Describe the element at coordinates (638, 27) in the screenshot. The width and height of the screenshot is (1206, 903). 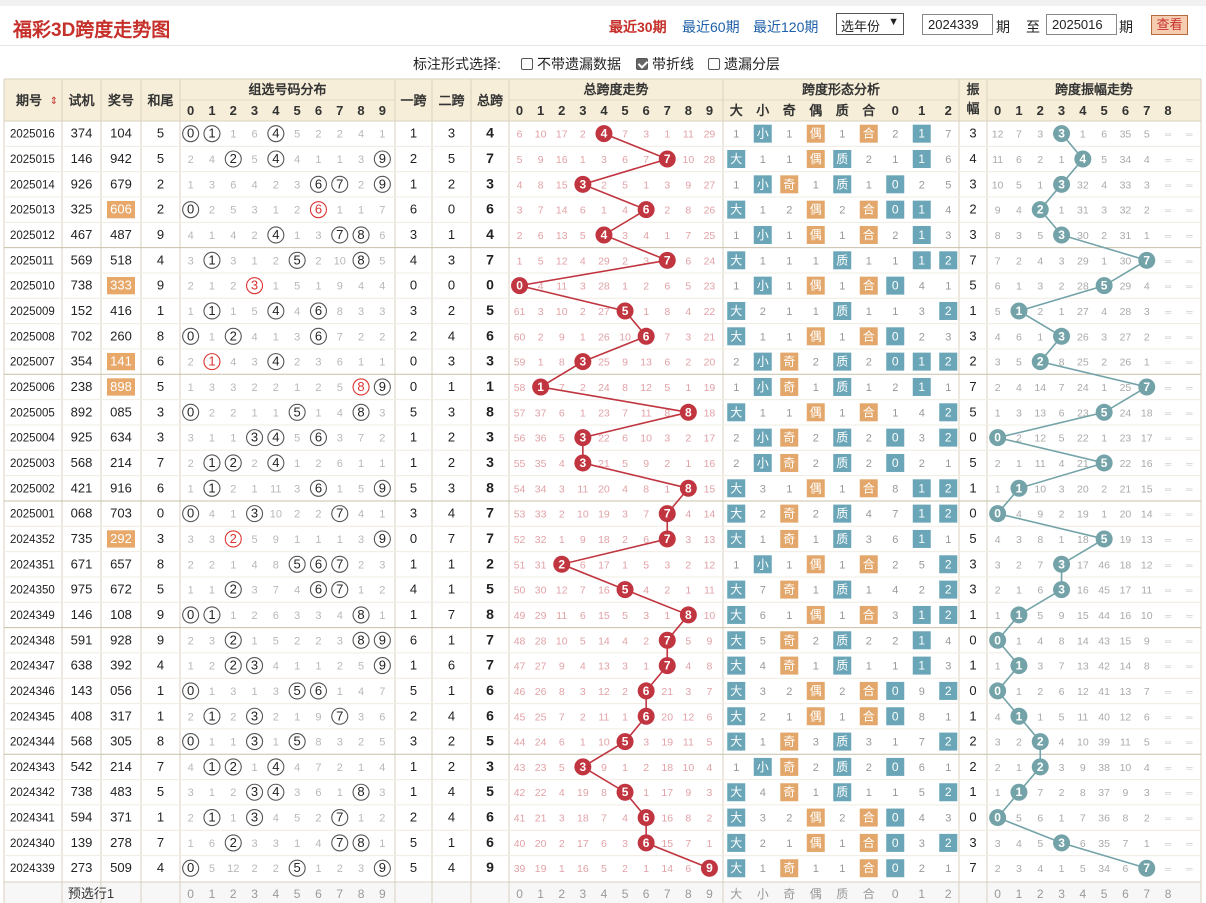
I see `recent-30-link: 最近30期` at that location.